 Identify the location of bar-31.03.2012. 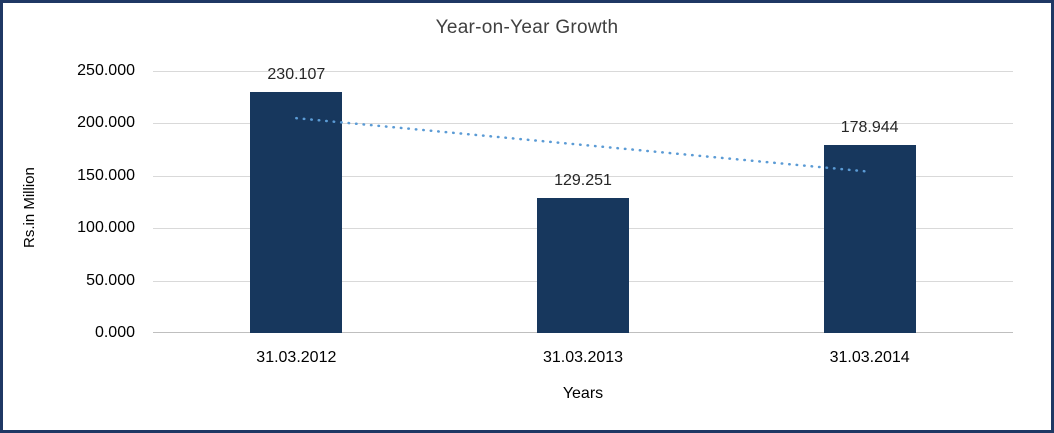
(296, 212).